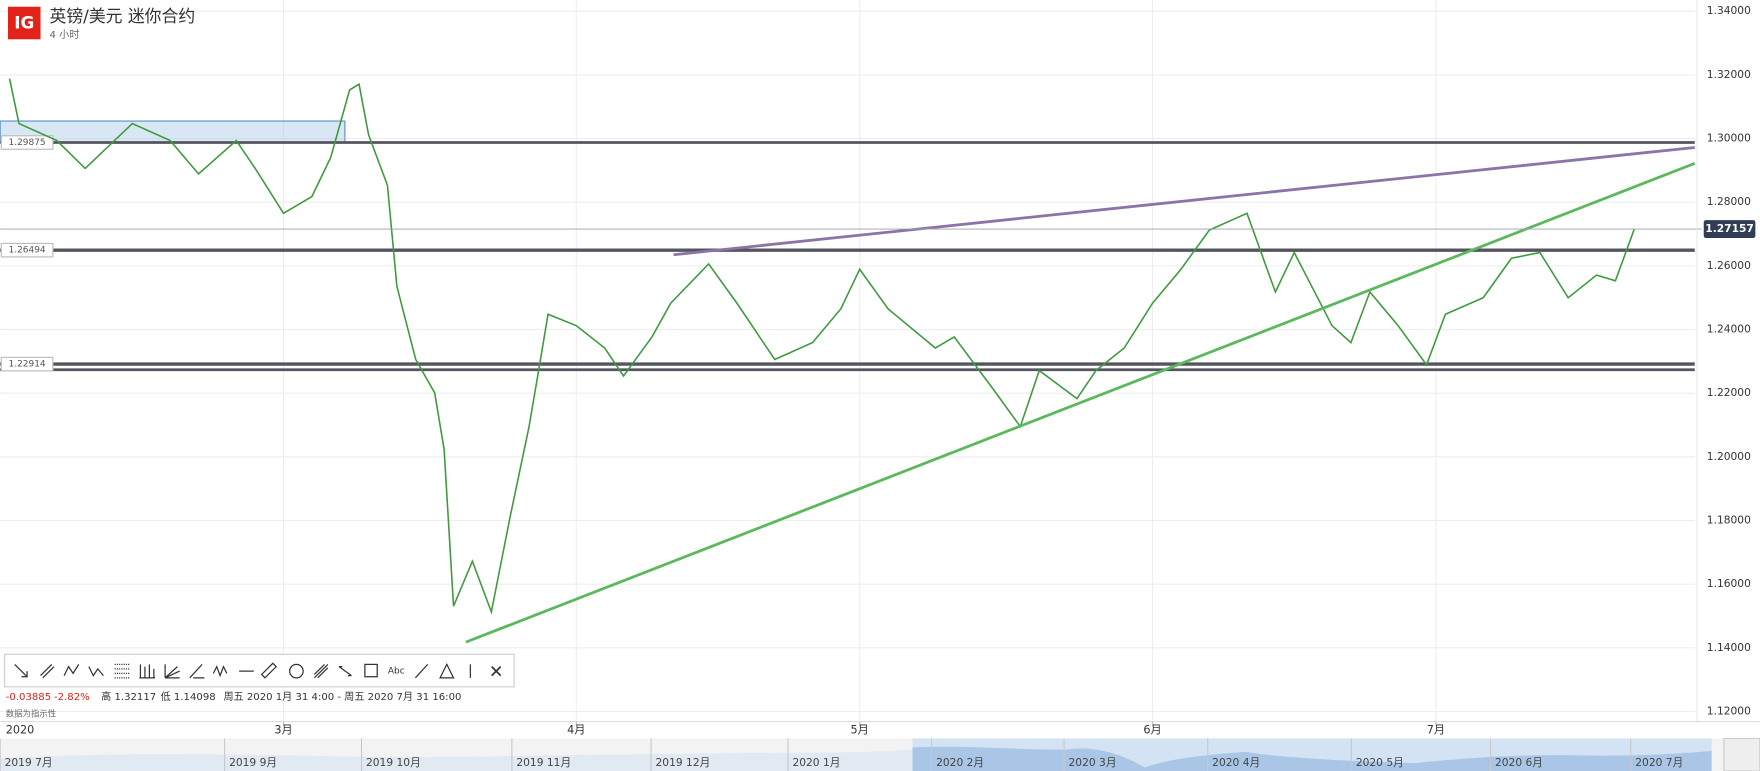 This screenshot has width=1760, height=771. I want to click on y-tick-label: 1.18000, so click(1729, 520).